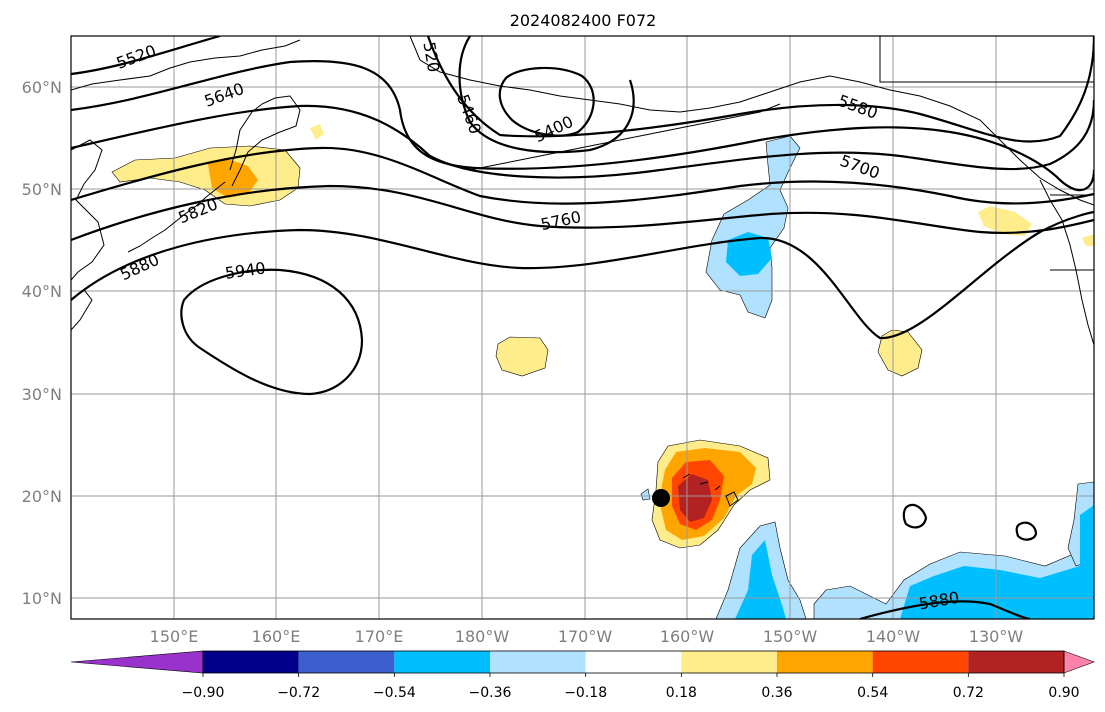 The width and height of the screenshot is (1105, 712). What do you see at coordinates (872, 693) in the screenshot?
I see `colorbar-tick-label: 0.54` at bounding box center [872, 693].